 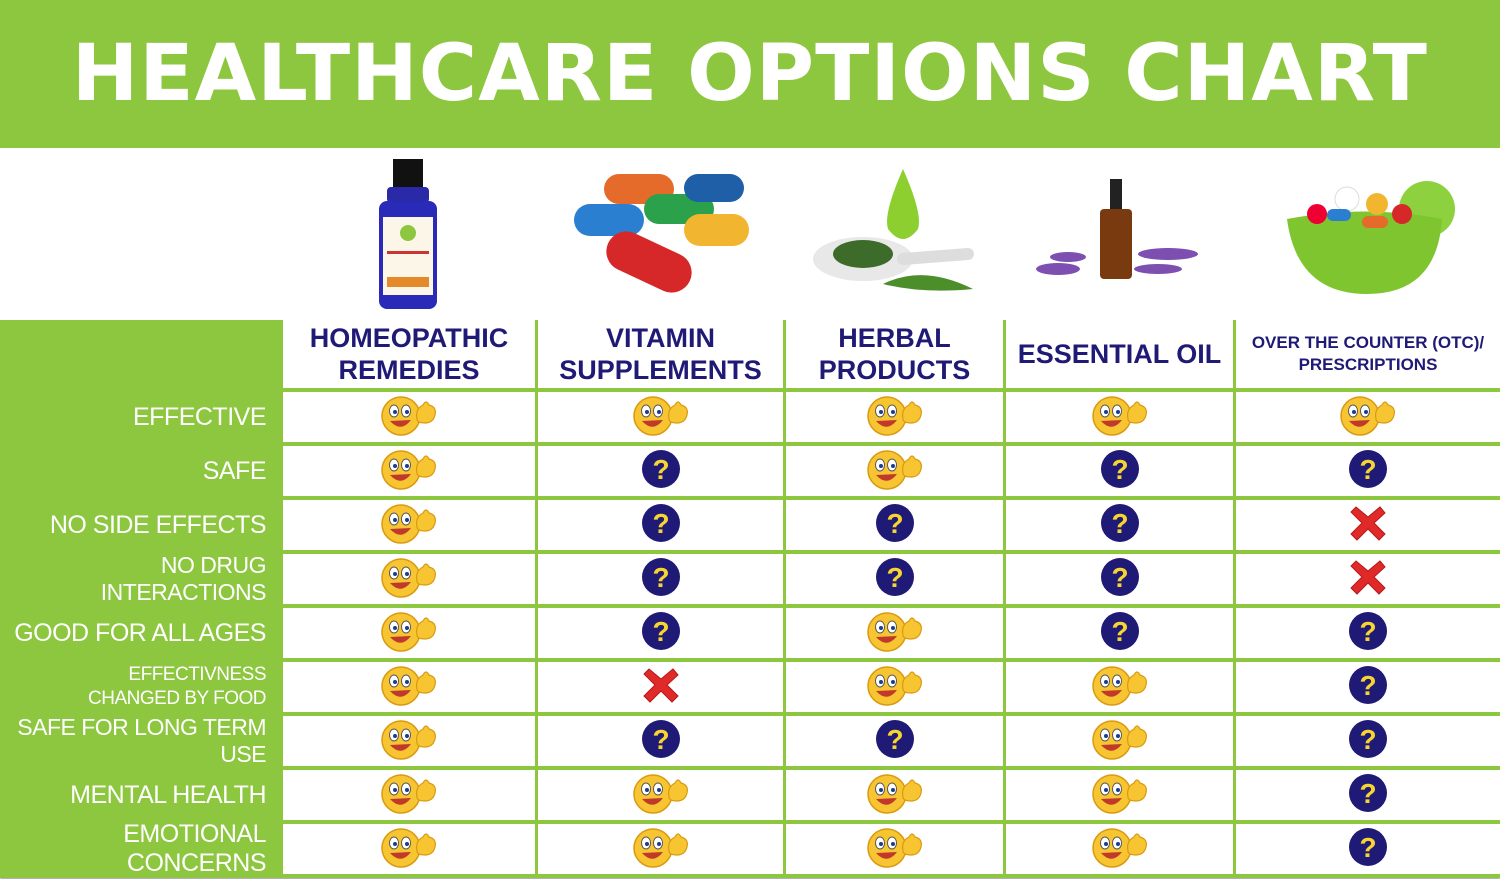 I want to click on table-row: GOOD FOR ALL AGES???, so click(x=750, y=633).